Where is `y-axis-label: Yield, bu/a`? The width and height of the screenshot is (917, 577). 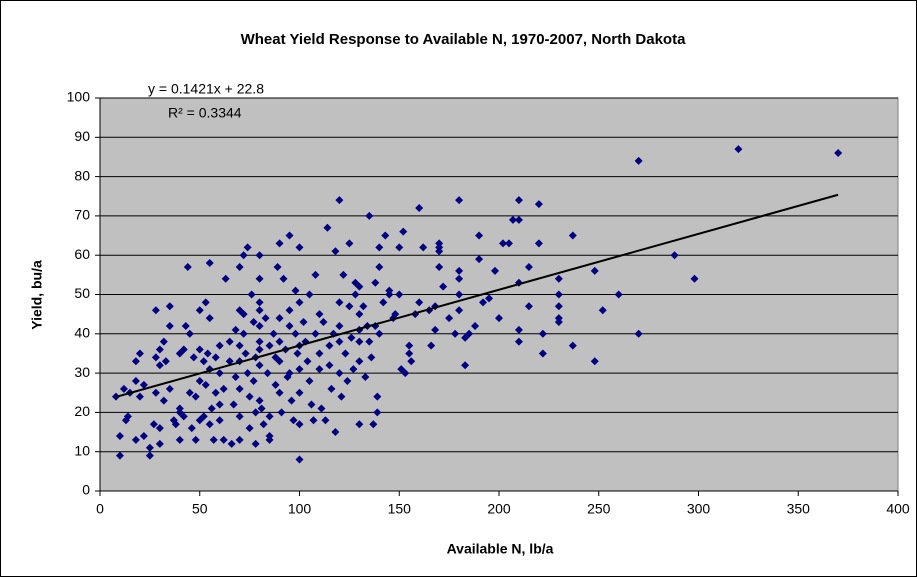 y-axis-label: Yield, bu/a is located at coordinates (37, 295).